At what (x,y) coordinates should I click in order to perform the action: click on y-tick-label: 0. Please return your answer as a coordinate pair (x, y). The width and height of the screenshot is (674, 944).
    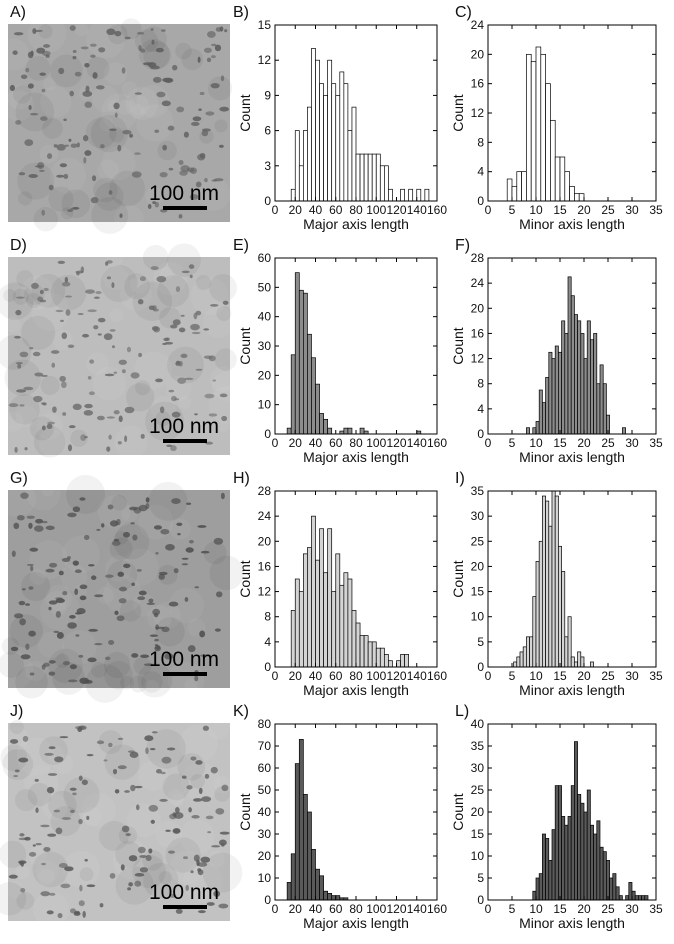
    Looking at the image, I should click on (480, 434).